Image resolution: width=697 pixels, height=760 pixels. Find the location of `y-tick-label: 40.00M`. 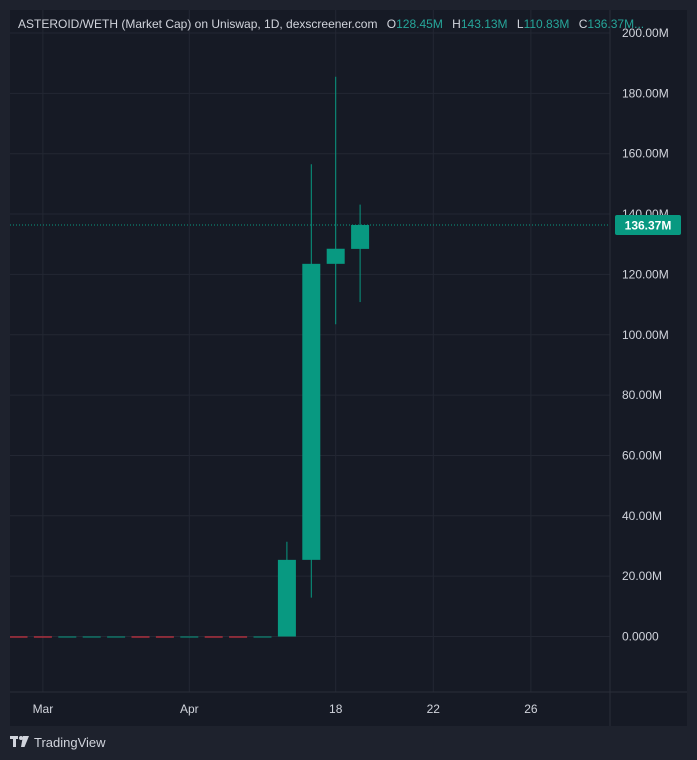

y-tick-label: 40.00M is located at coordinates (642, 516).